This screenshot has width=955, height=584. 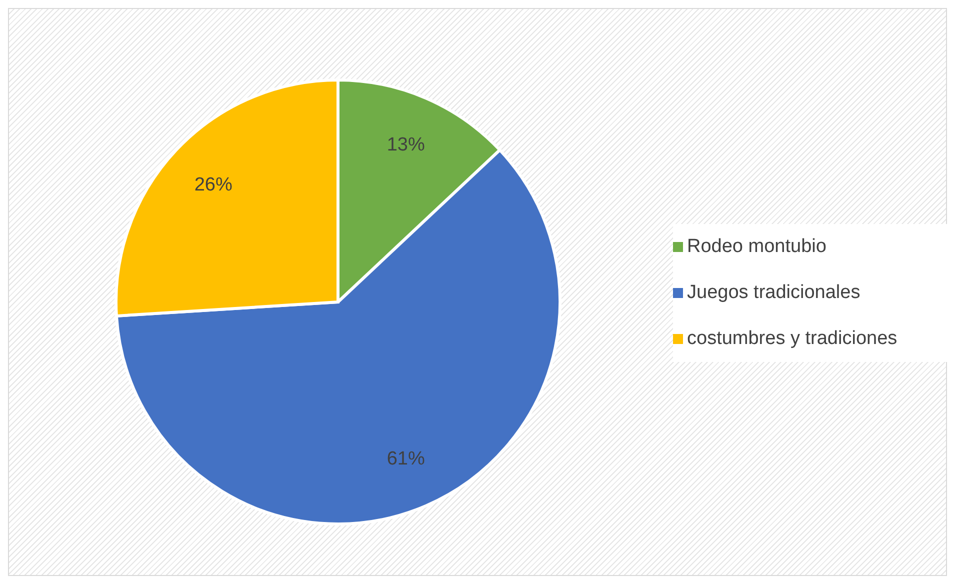 What do you see at coordinates (773, 292) in the screenshot?
I see `legend-label: Juegos tradicionales` at bounding box center [773, 292].